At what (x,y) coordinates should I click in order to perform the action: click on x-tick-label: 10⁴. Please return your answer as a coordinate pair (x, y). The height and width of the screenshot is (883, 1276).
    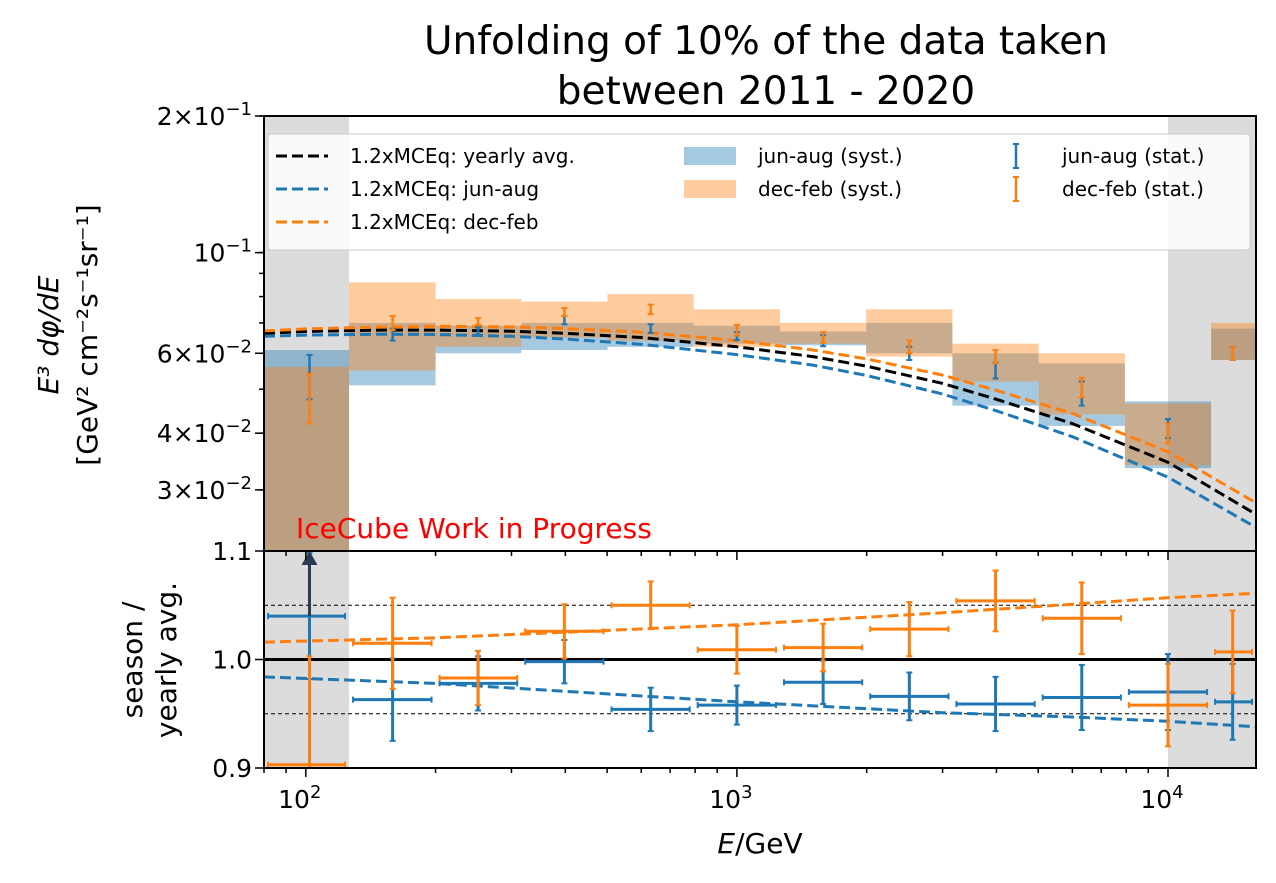
    Looking at the image, I should click on (1161, 798).